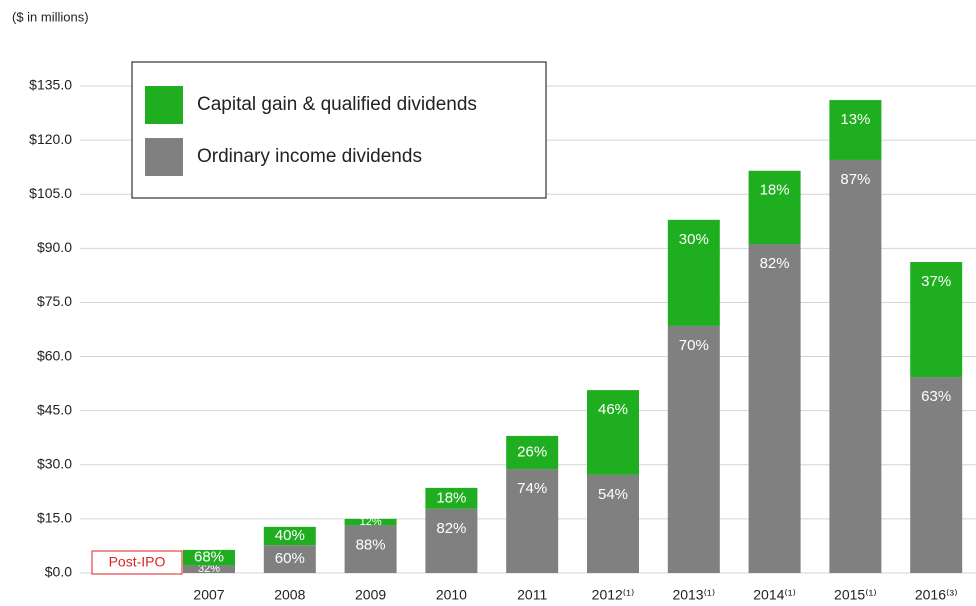 This screenshot has width=976, height=606. Describe the element at coordinates (532, 488) in the screenshot. I see `share-label: 74%` at that location.